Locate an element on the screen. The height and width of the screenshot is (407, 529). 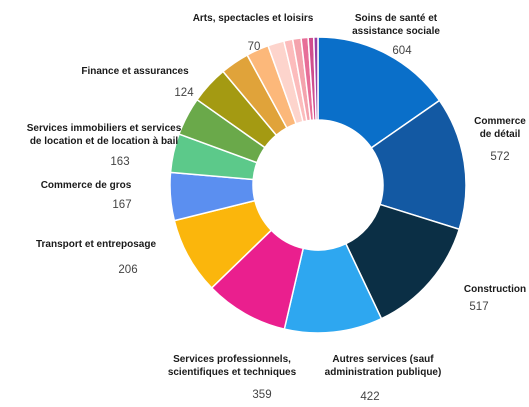
slice-label-0-line-0: Soins de santé et is located at coordinates (396, 18).